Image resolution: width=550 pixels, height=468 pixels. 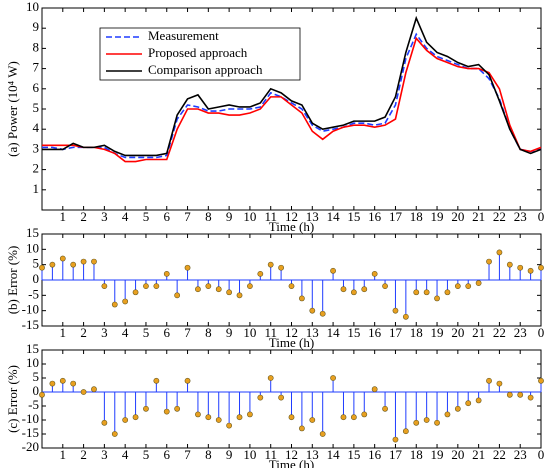 What do you see at coordinates (36, 87) in the screenshot?
I see `y-tick-label: 6` at bounding box center [36, 87].